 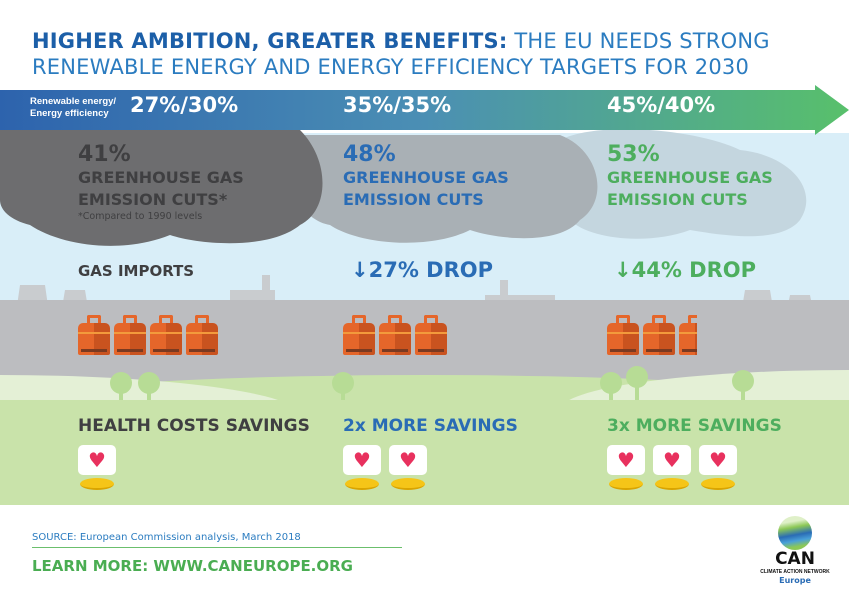 I want to click on light-cloud, so click(x=674, y=184).